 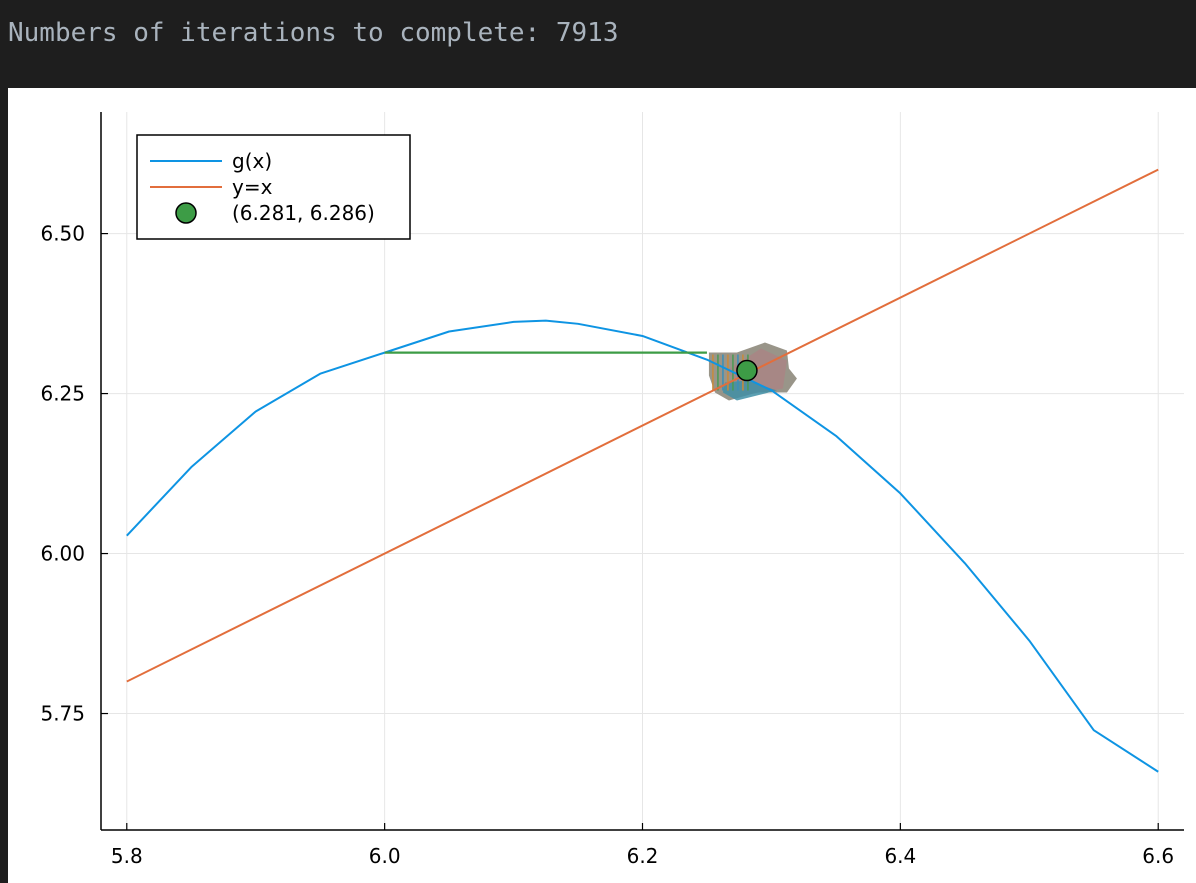 What do you see at coordinates (1158, 856) in the screenshot?
I see `x-tick-label: 6.6` at bounding box center [1158, 856].